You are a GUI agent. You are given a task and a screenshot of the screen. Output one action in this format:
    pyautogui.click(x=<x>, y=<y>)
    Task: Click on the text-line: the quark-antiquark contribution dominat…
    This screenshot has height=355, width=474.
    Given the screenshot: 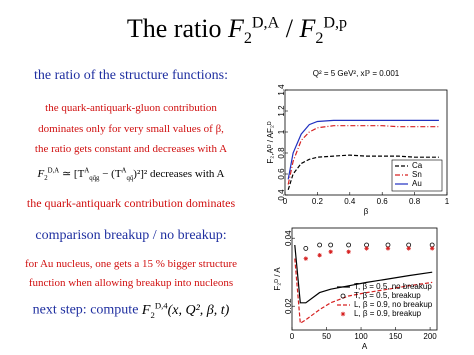 What is the action you would take?
    pyautogui.click(x=131, y=203)
    